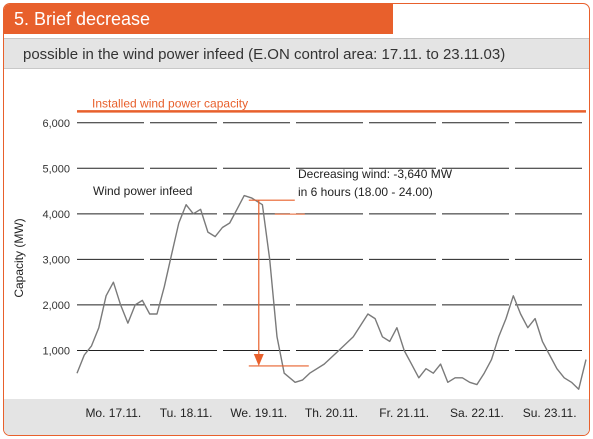  What do you see at coordinates (198, 19) in the screenshot?
I see `chart-title: 5. Brief decrease` at bounding box center [198, 19].